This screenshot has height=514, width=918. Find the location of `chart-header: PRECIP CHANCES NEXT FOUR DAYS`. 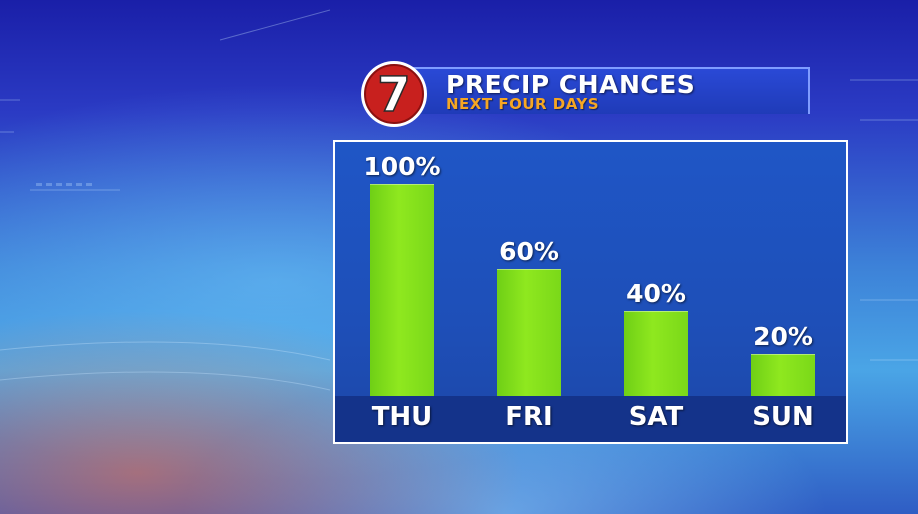

chart-header: PRECIP CHANCES NEXT FOUR DAYS is located at coordinates (610, 90).